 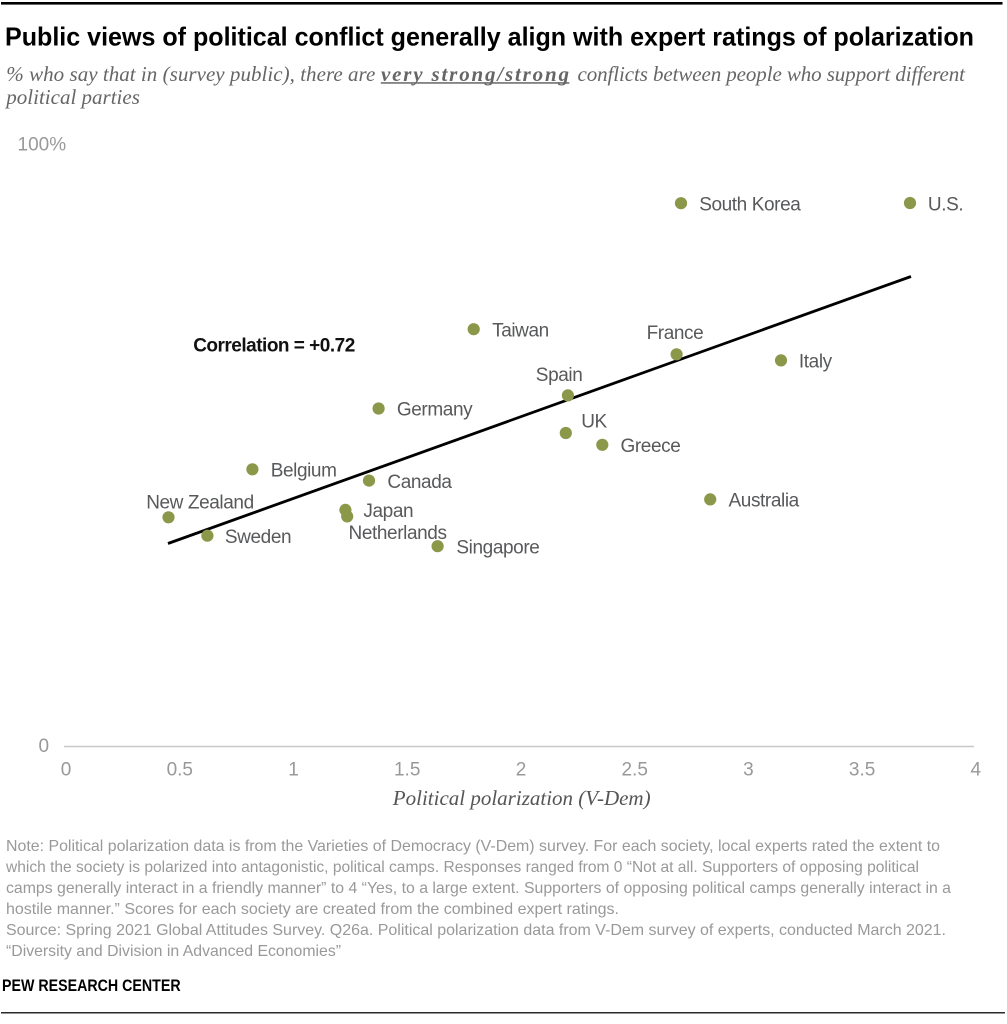 I want to click on svg-text: political parties, so click(x=72, y=97).